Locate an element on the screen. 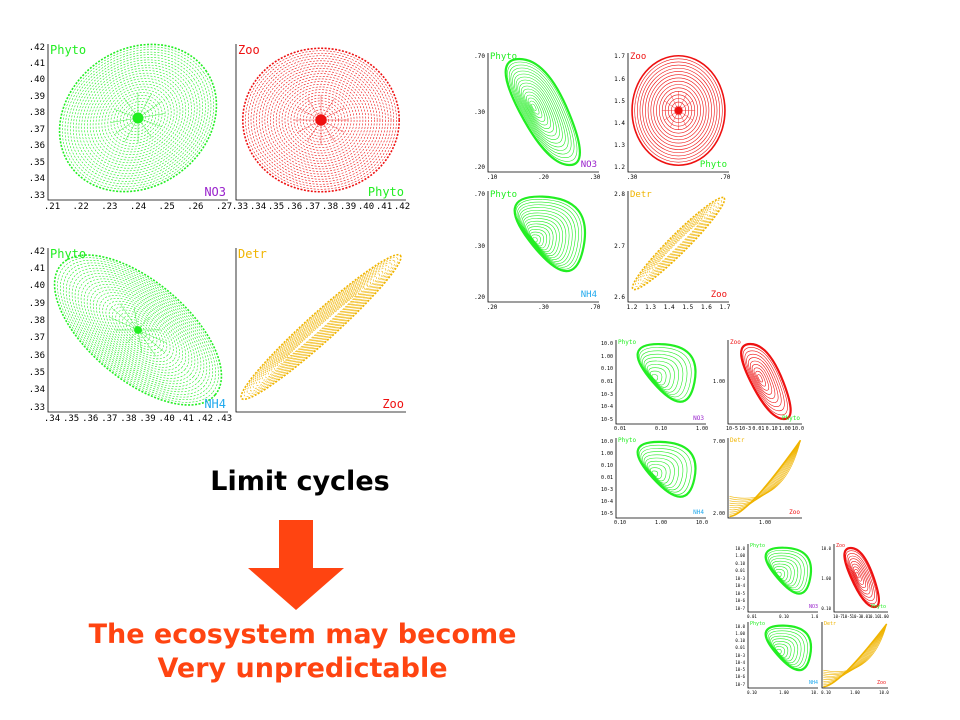  x-tick-label: .38 is located at coordinates (330, 207).